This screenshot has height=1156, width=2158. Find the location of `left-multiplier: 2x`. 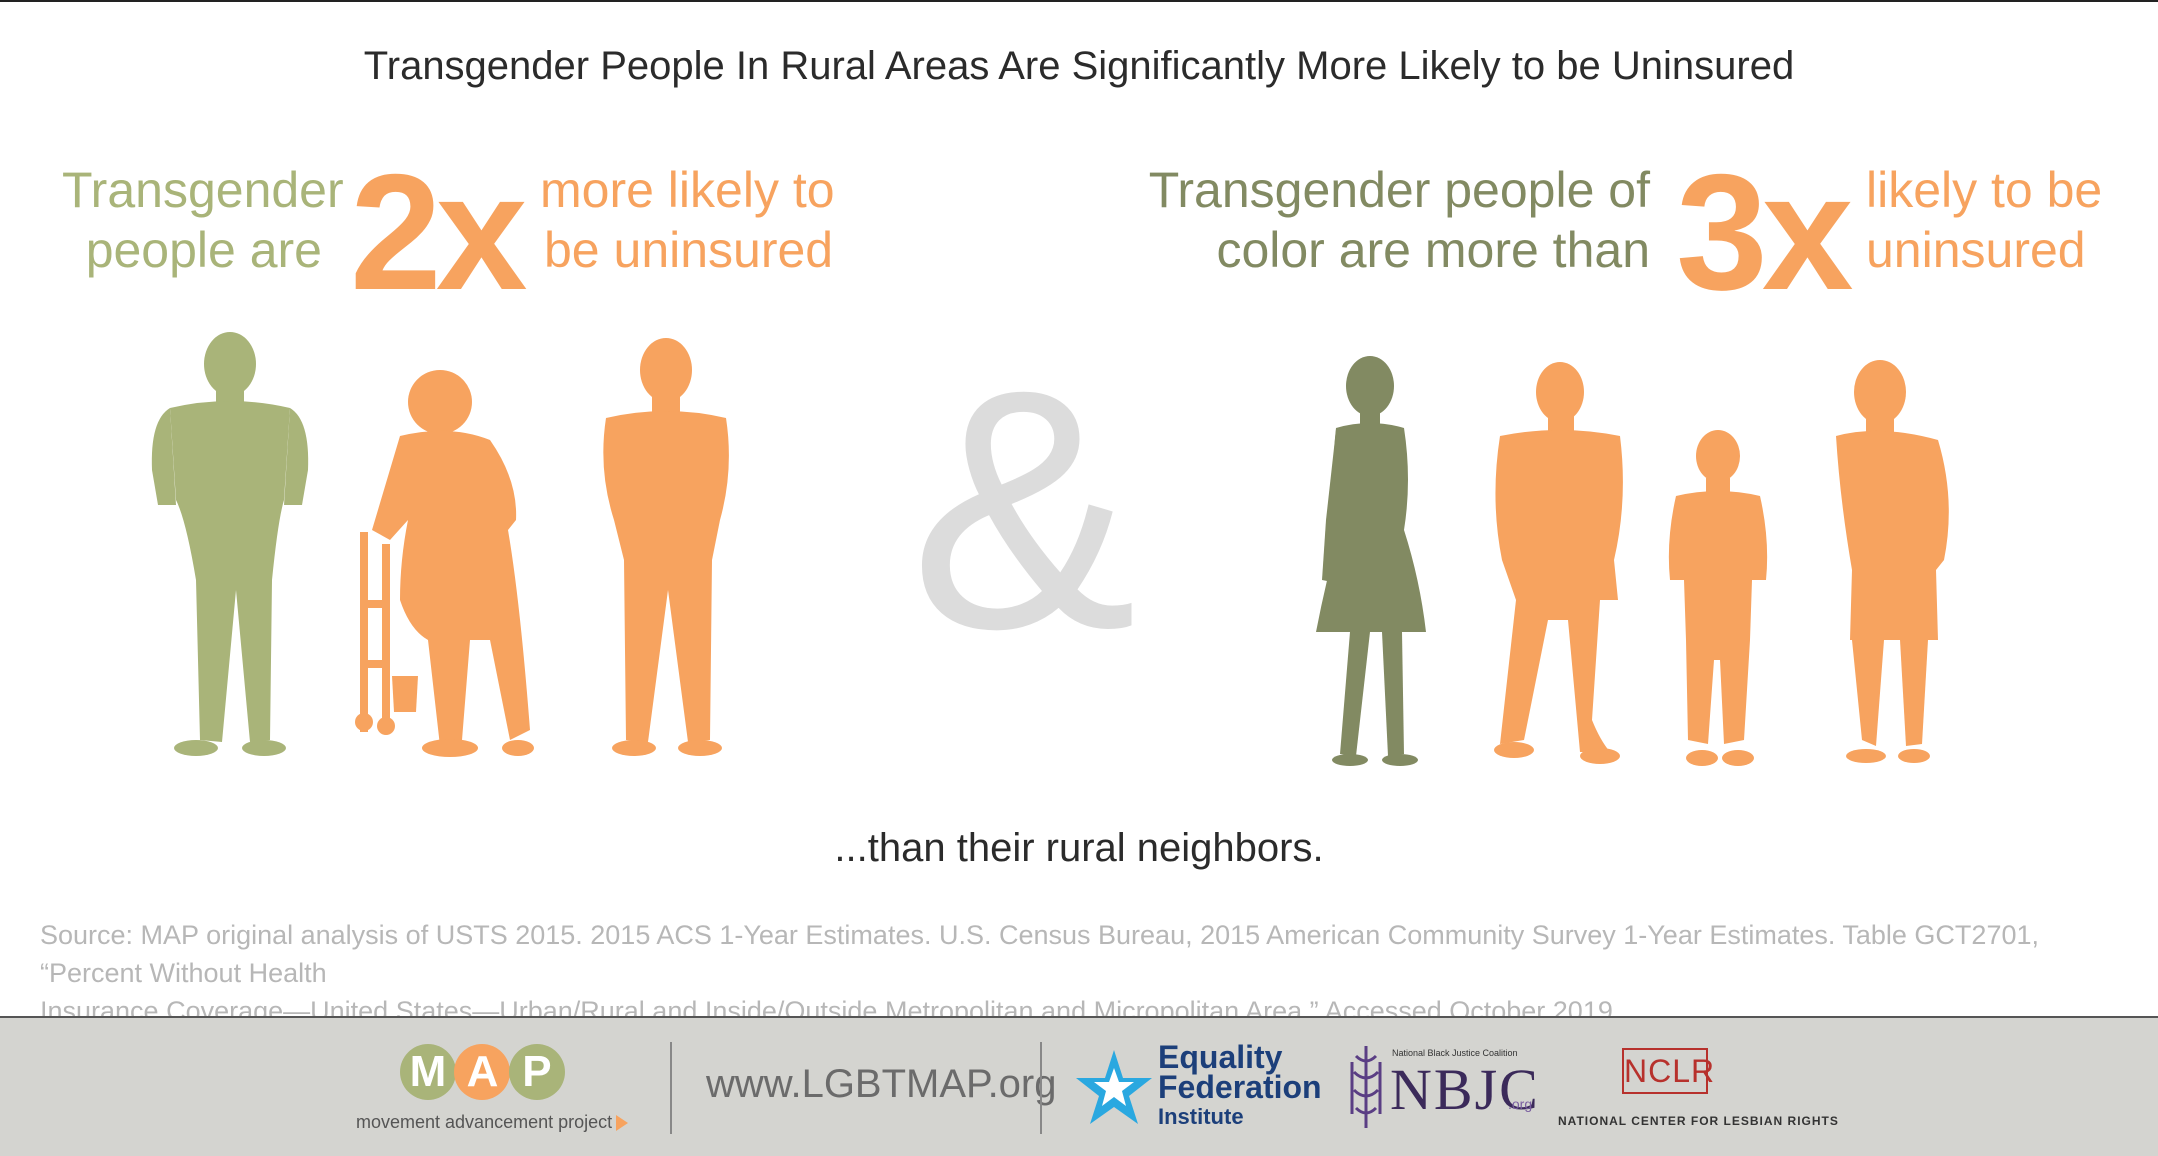

left-multiplier: 2x is located at coordinates (439, 232).